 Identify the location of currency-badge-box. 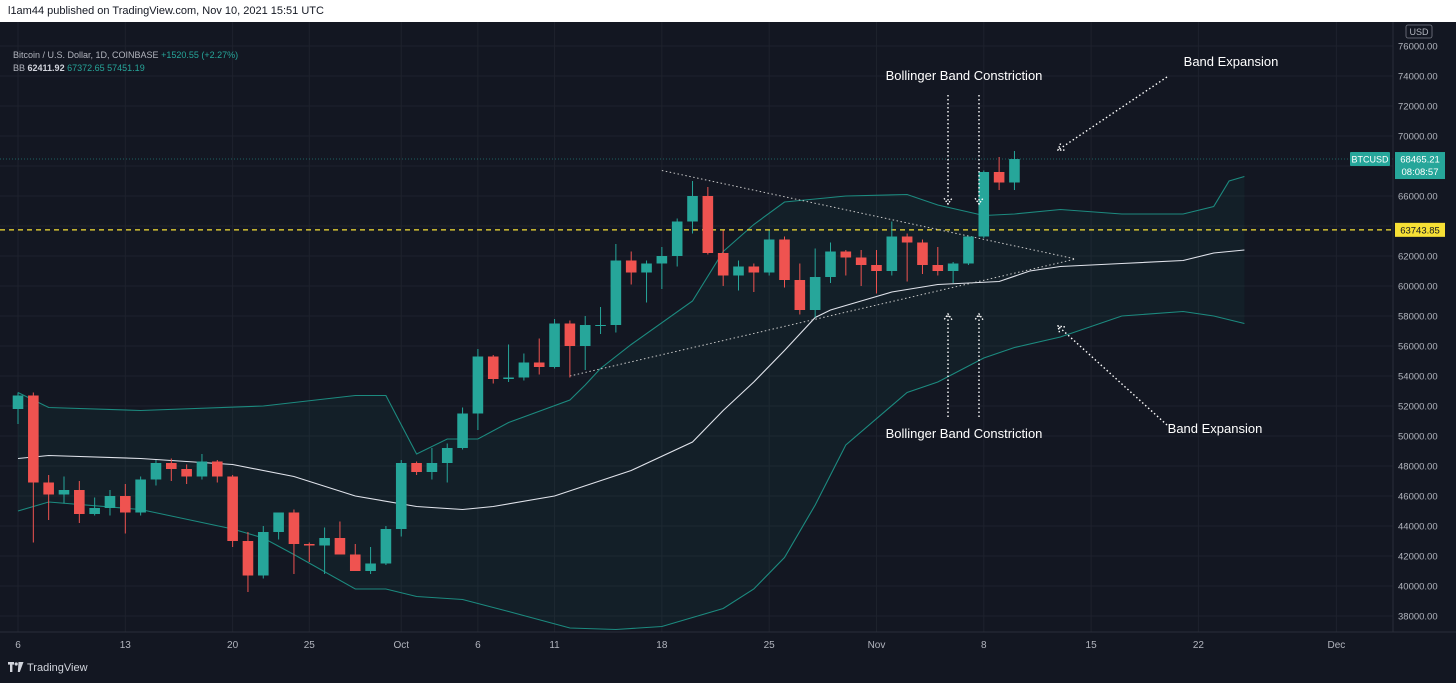
(1419, 31).